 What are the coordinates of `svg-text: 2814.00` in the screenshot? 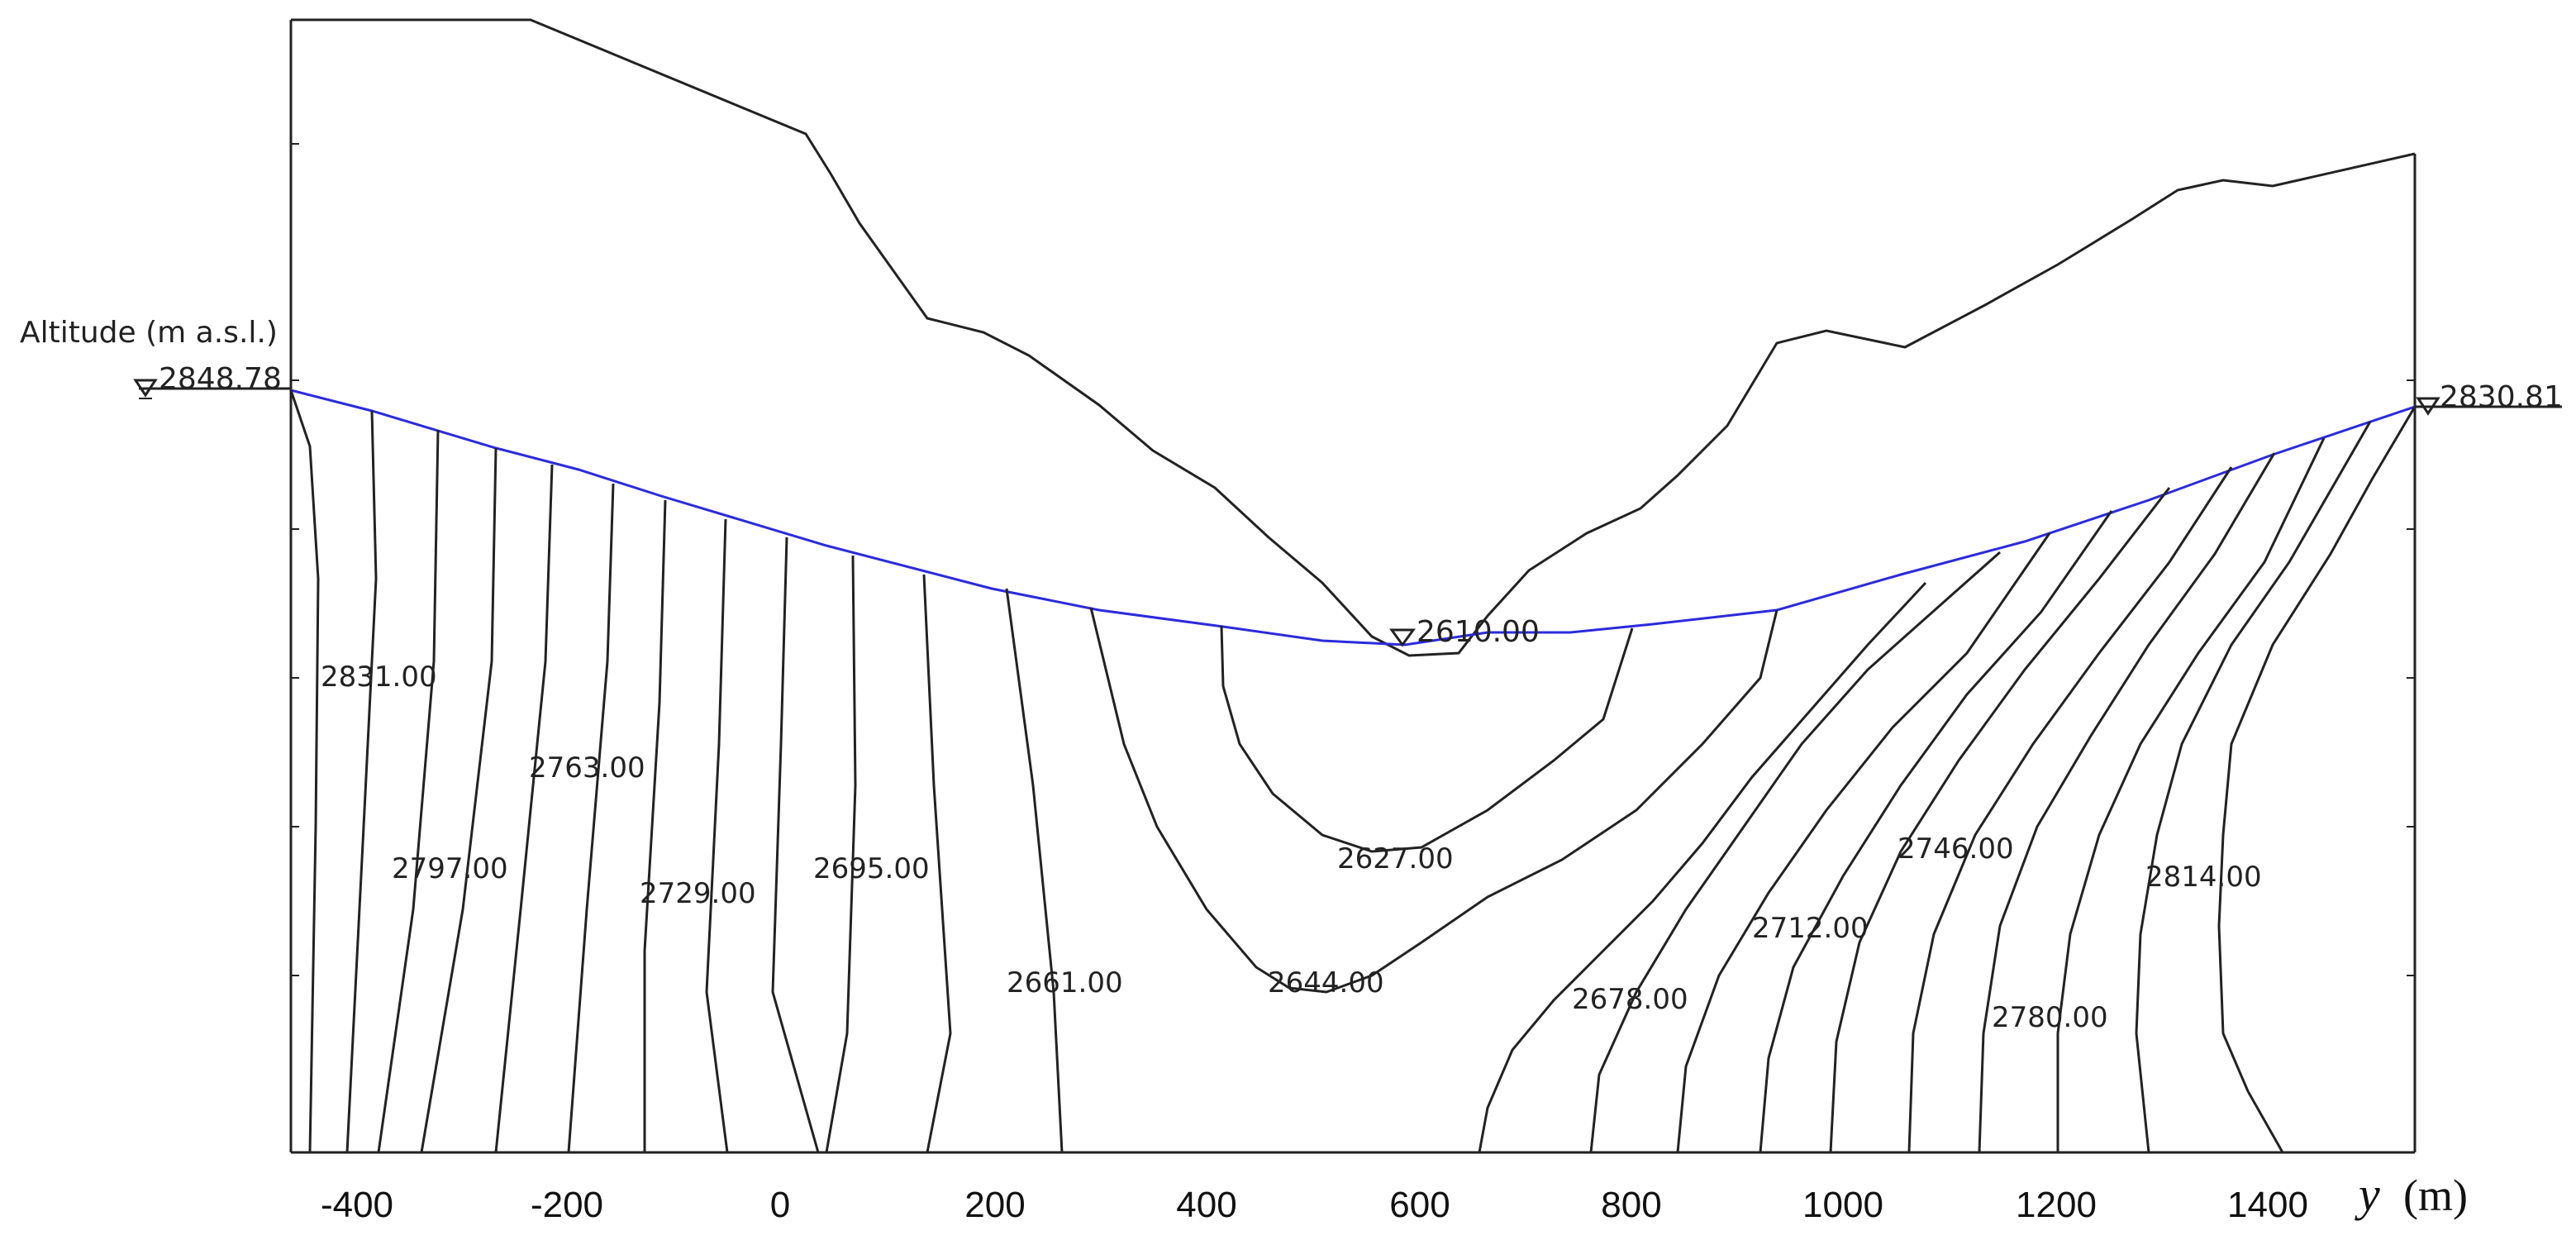 It's located at (2203, 877).